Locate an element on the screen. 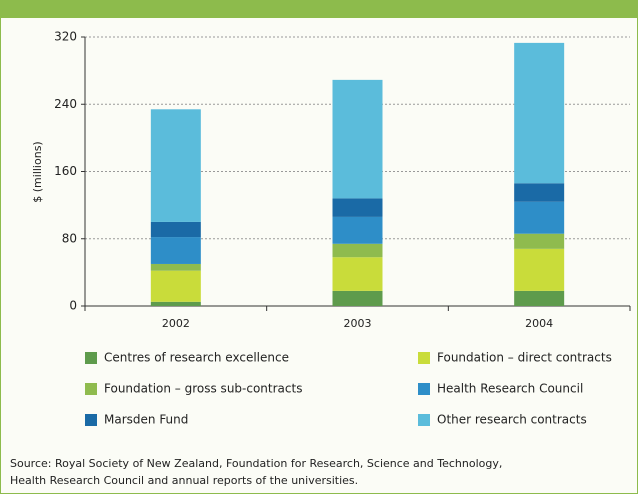  header-bar is located at coordinates (319, 9).